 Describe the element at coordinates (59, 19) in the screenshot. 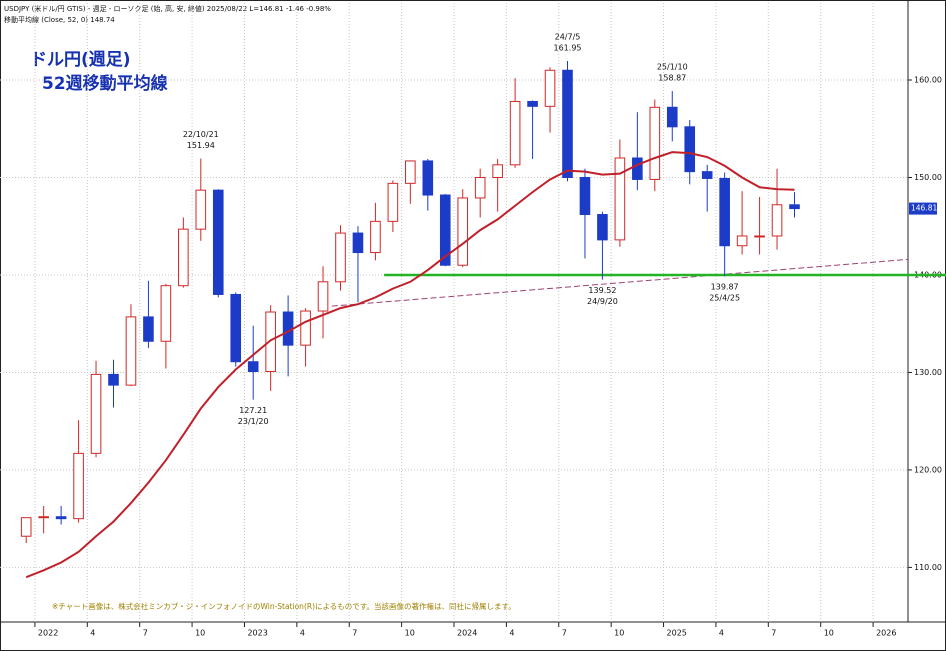

I see `indicator-label: 移動平均線 (Close, 52, 0) 148.74` at that location.